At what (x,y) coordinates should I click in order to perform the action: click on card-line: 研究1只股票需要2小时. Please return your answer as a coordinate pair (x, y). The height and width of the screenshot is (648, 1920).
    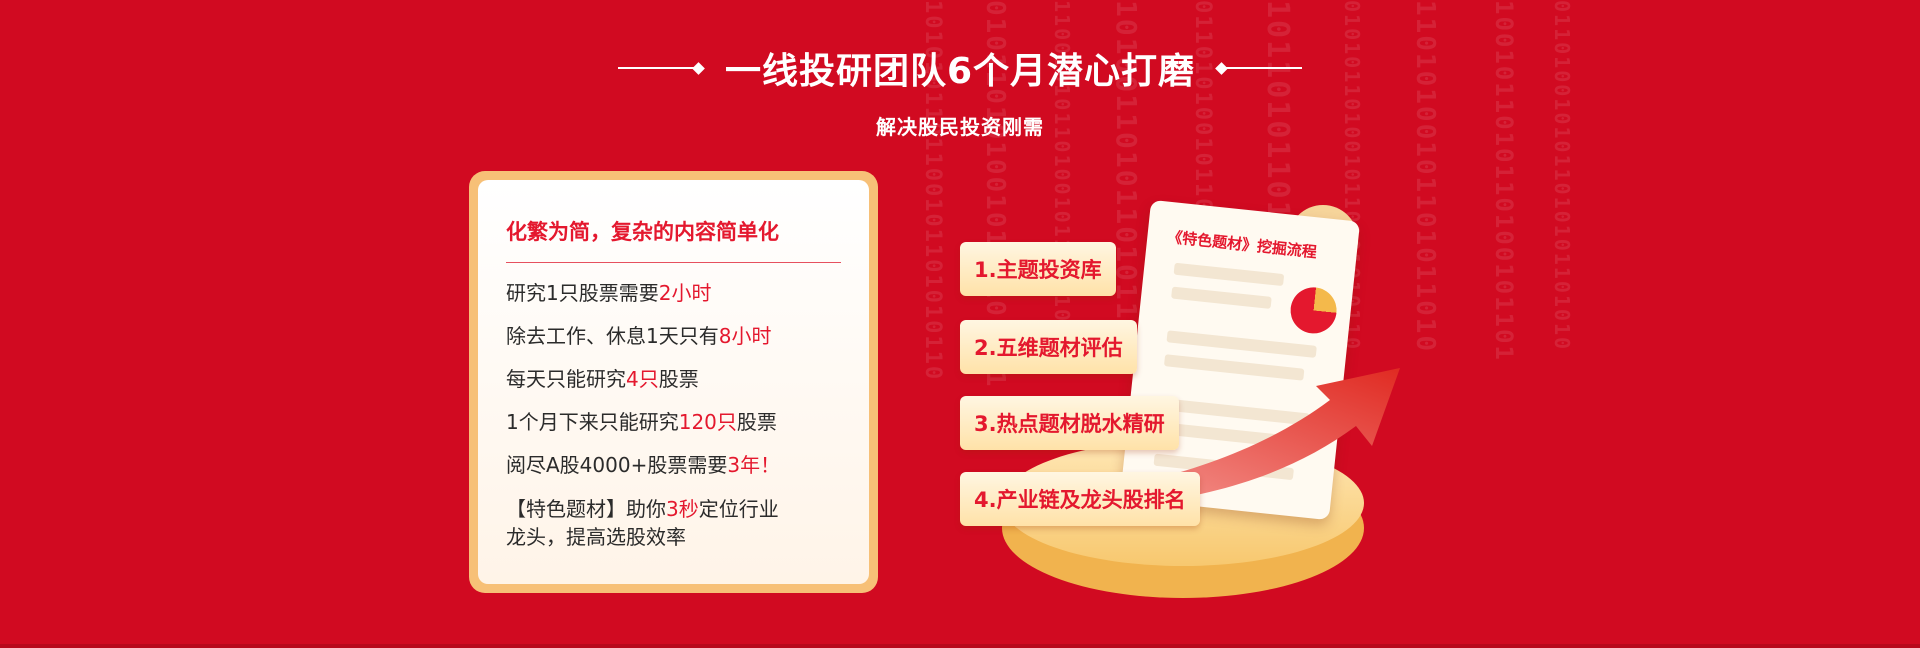
    Looking at the image, I should click on (673, 293).